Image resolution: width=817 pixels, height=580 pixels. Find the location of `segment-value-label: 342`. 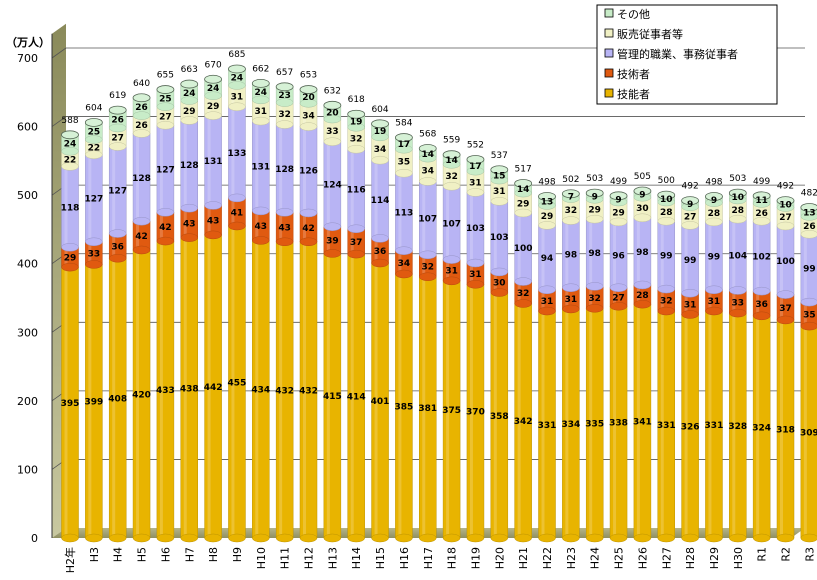

segment-value-label: 342 is located at coordinates (523, 422).